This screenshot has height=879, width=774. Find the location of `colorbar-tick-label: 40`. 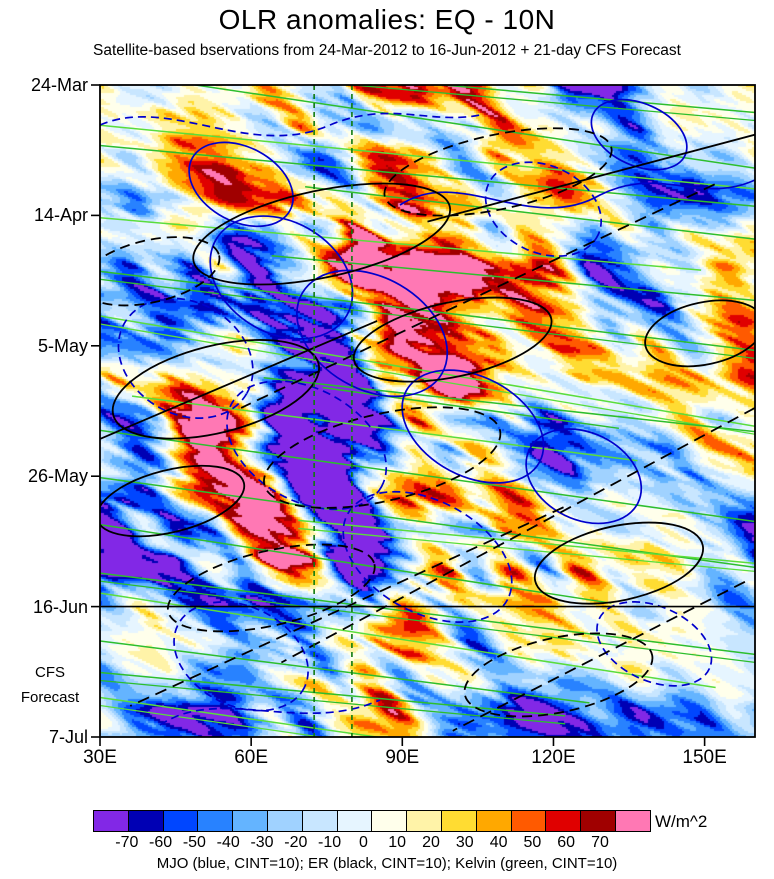

colorbar-tick-label: 40 is located at coordinates (498, 842).